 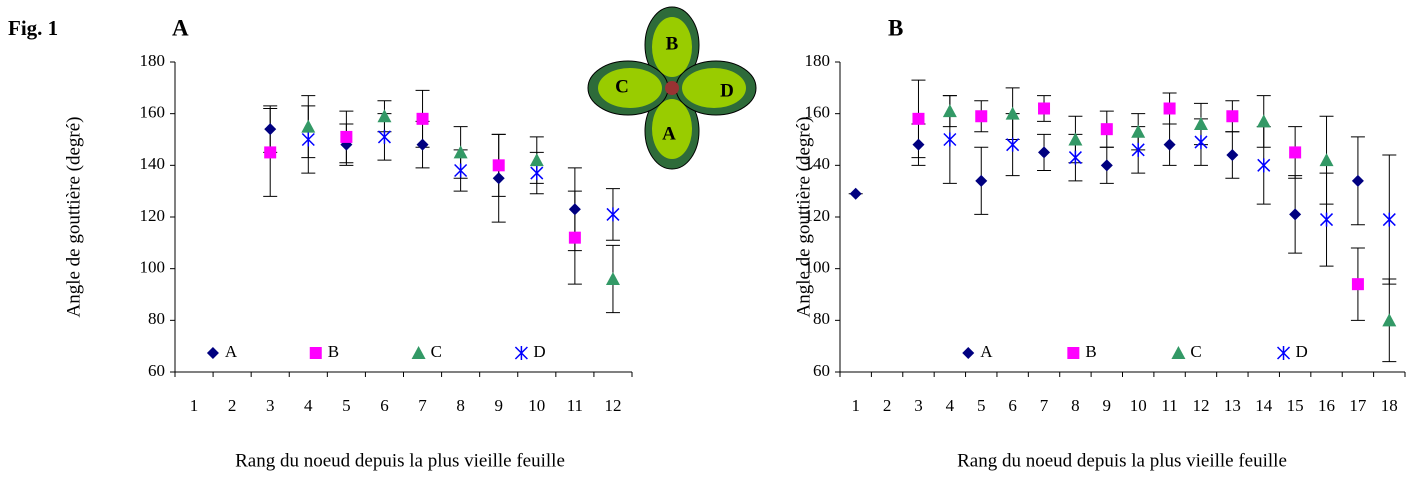 I want to click on inset-label: C, so click(x=622, y=86).